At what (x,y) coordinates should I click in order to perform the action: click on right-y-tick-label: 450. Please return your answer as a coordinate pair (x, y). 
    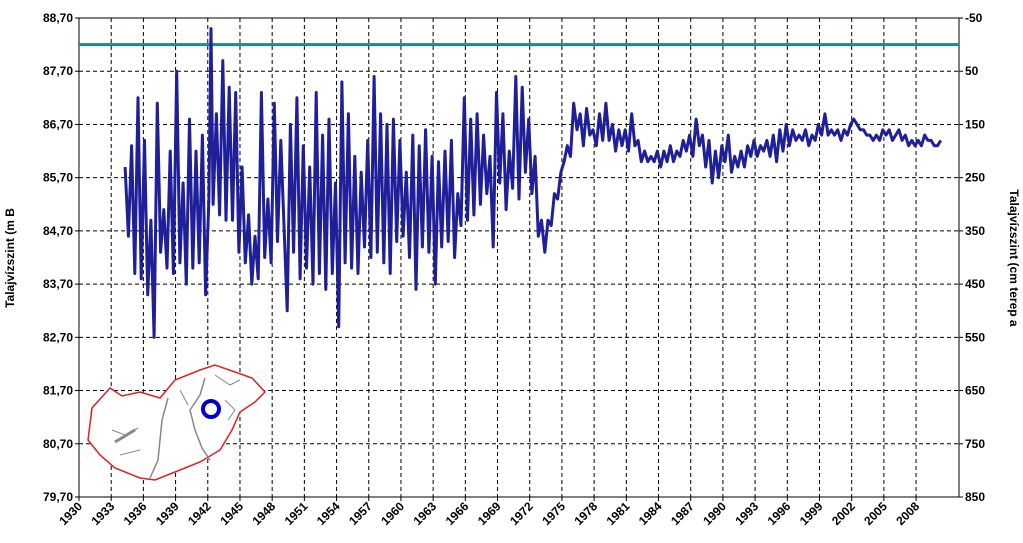
    Looking at the image, I should click on (975, 284).